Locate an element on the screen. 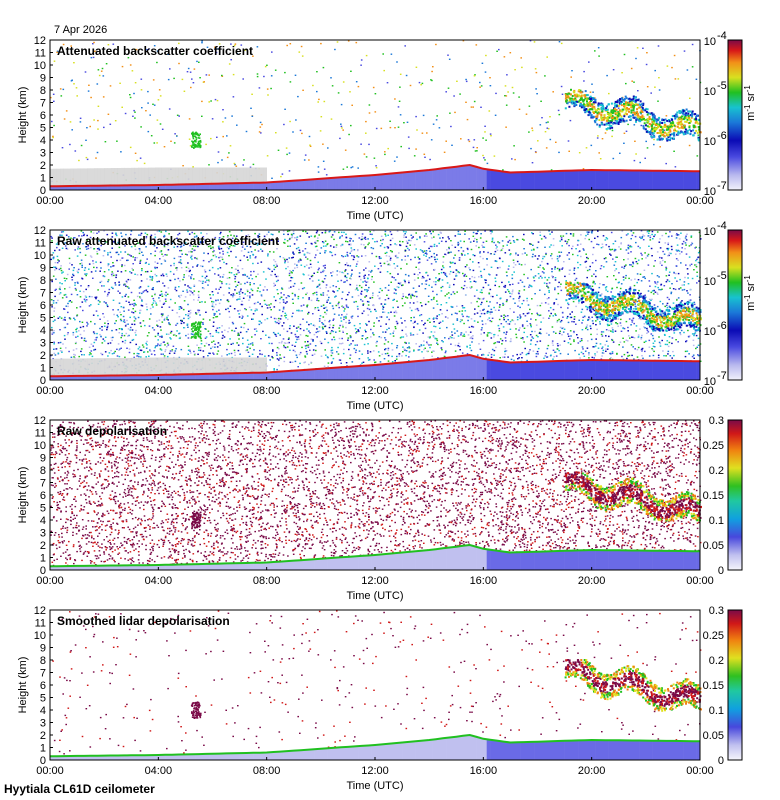  colorbar-tick-label: 10 is located at coordinates (710, 92).